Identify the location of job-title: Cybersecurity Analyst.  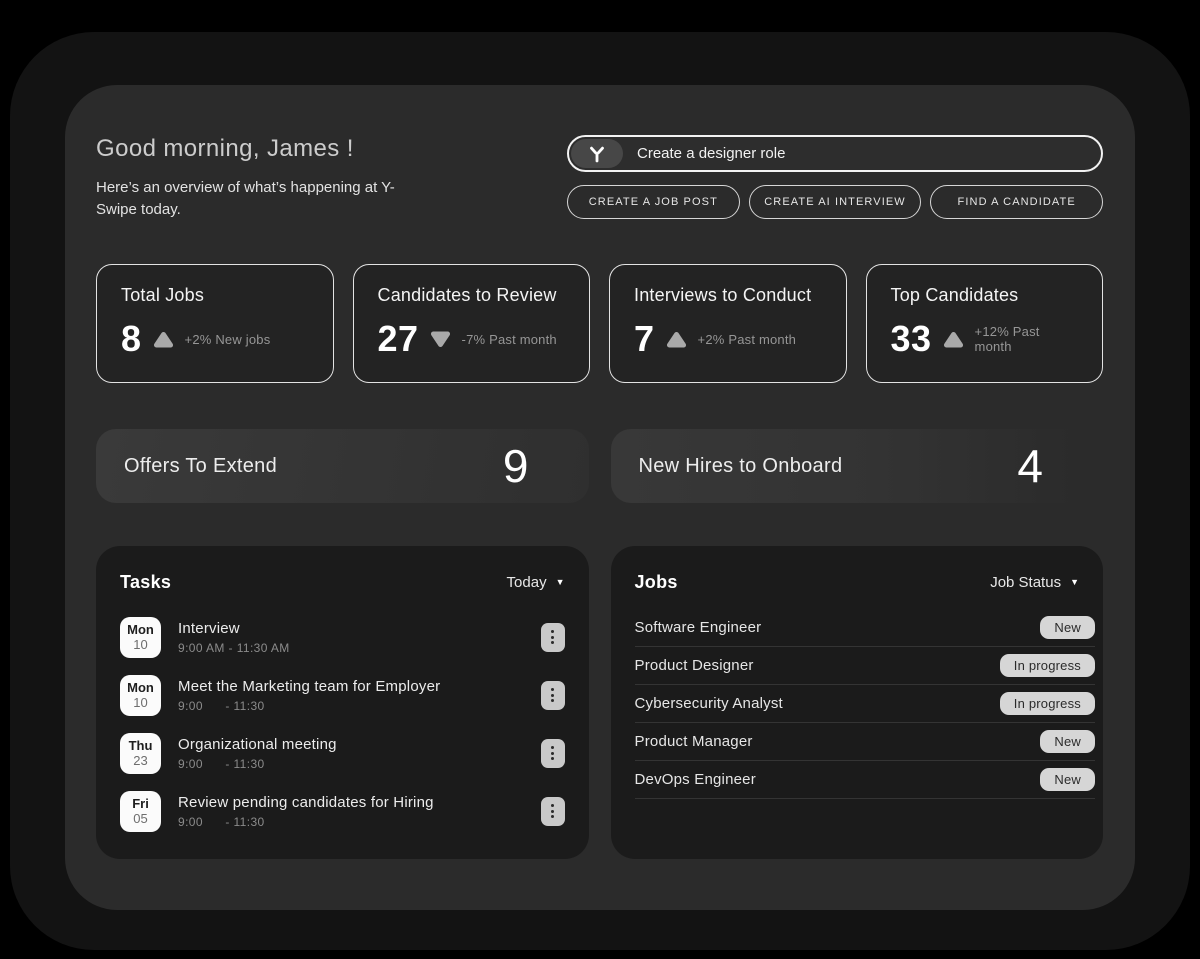
(708, 703).